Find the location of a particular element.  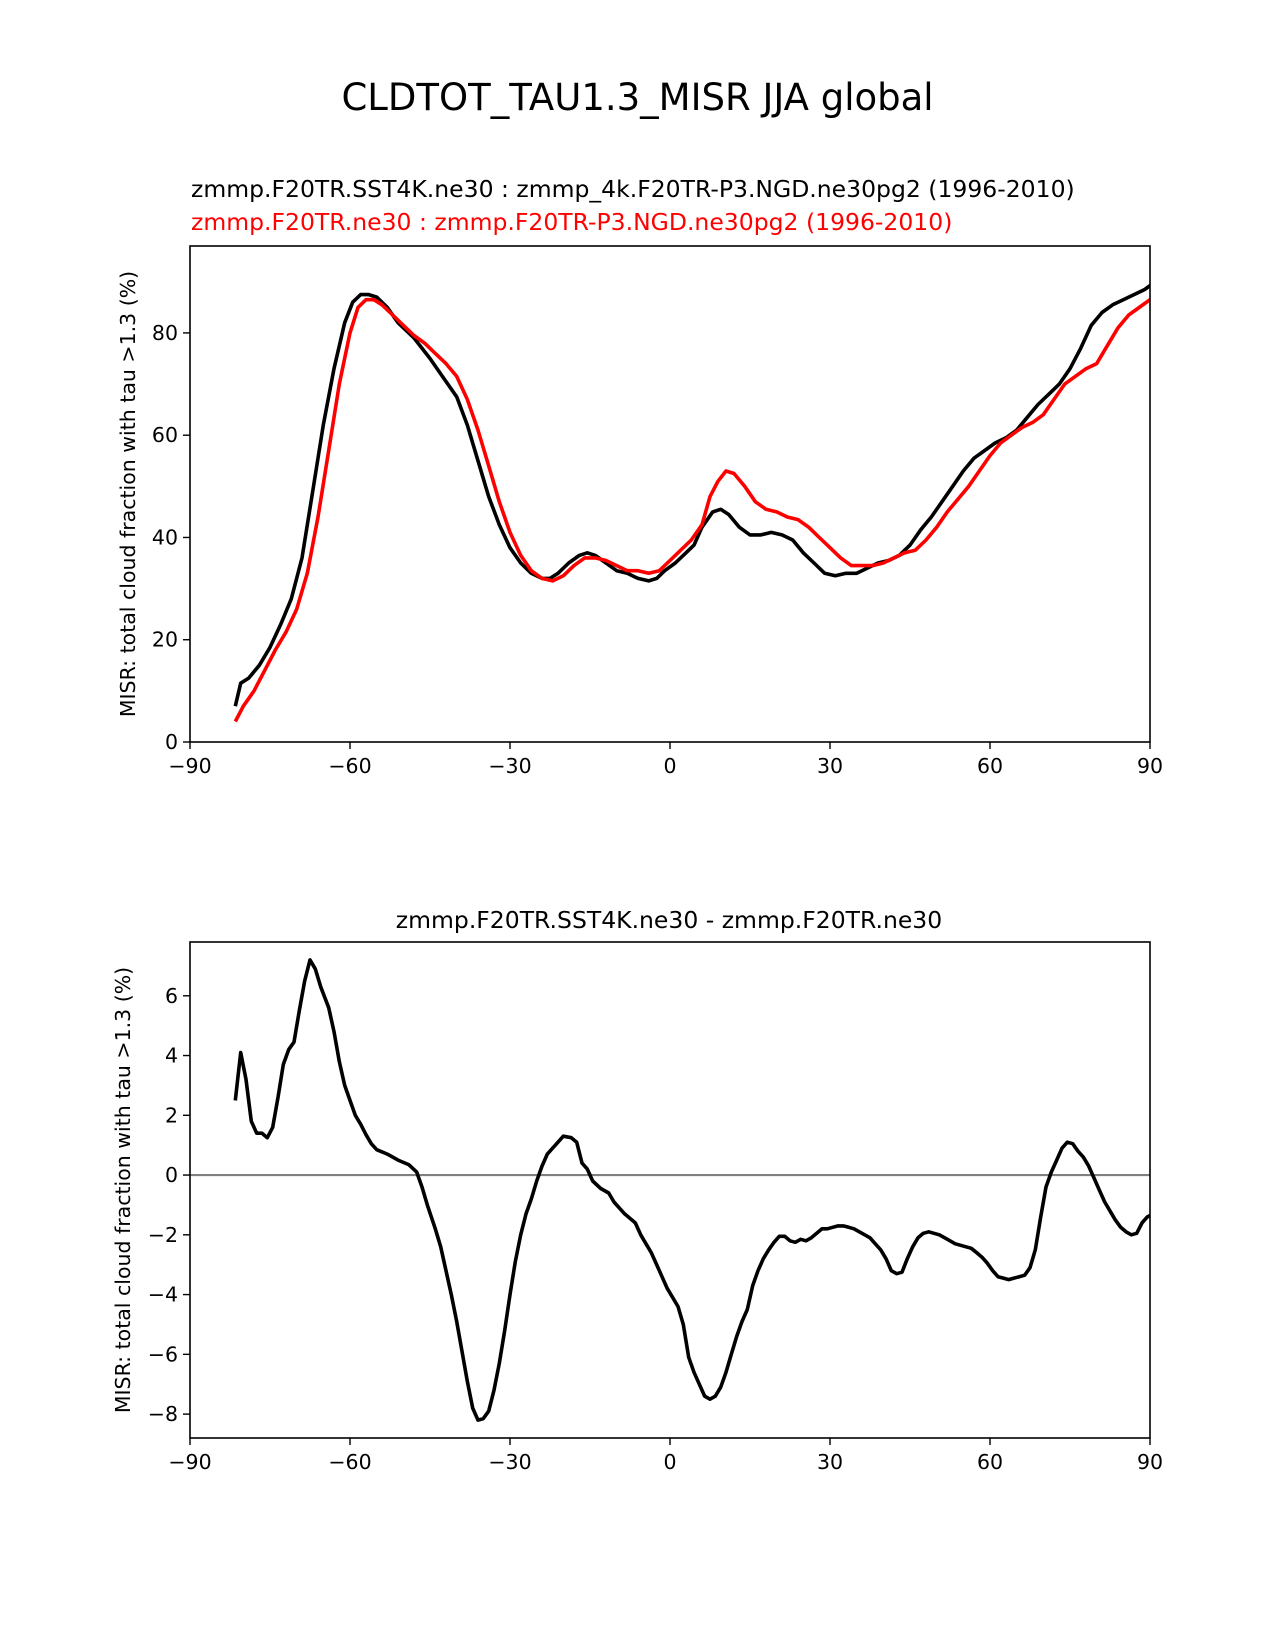

y-tick-label: 4 is located at coordinates (171, 1056).